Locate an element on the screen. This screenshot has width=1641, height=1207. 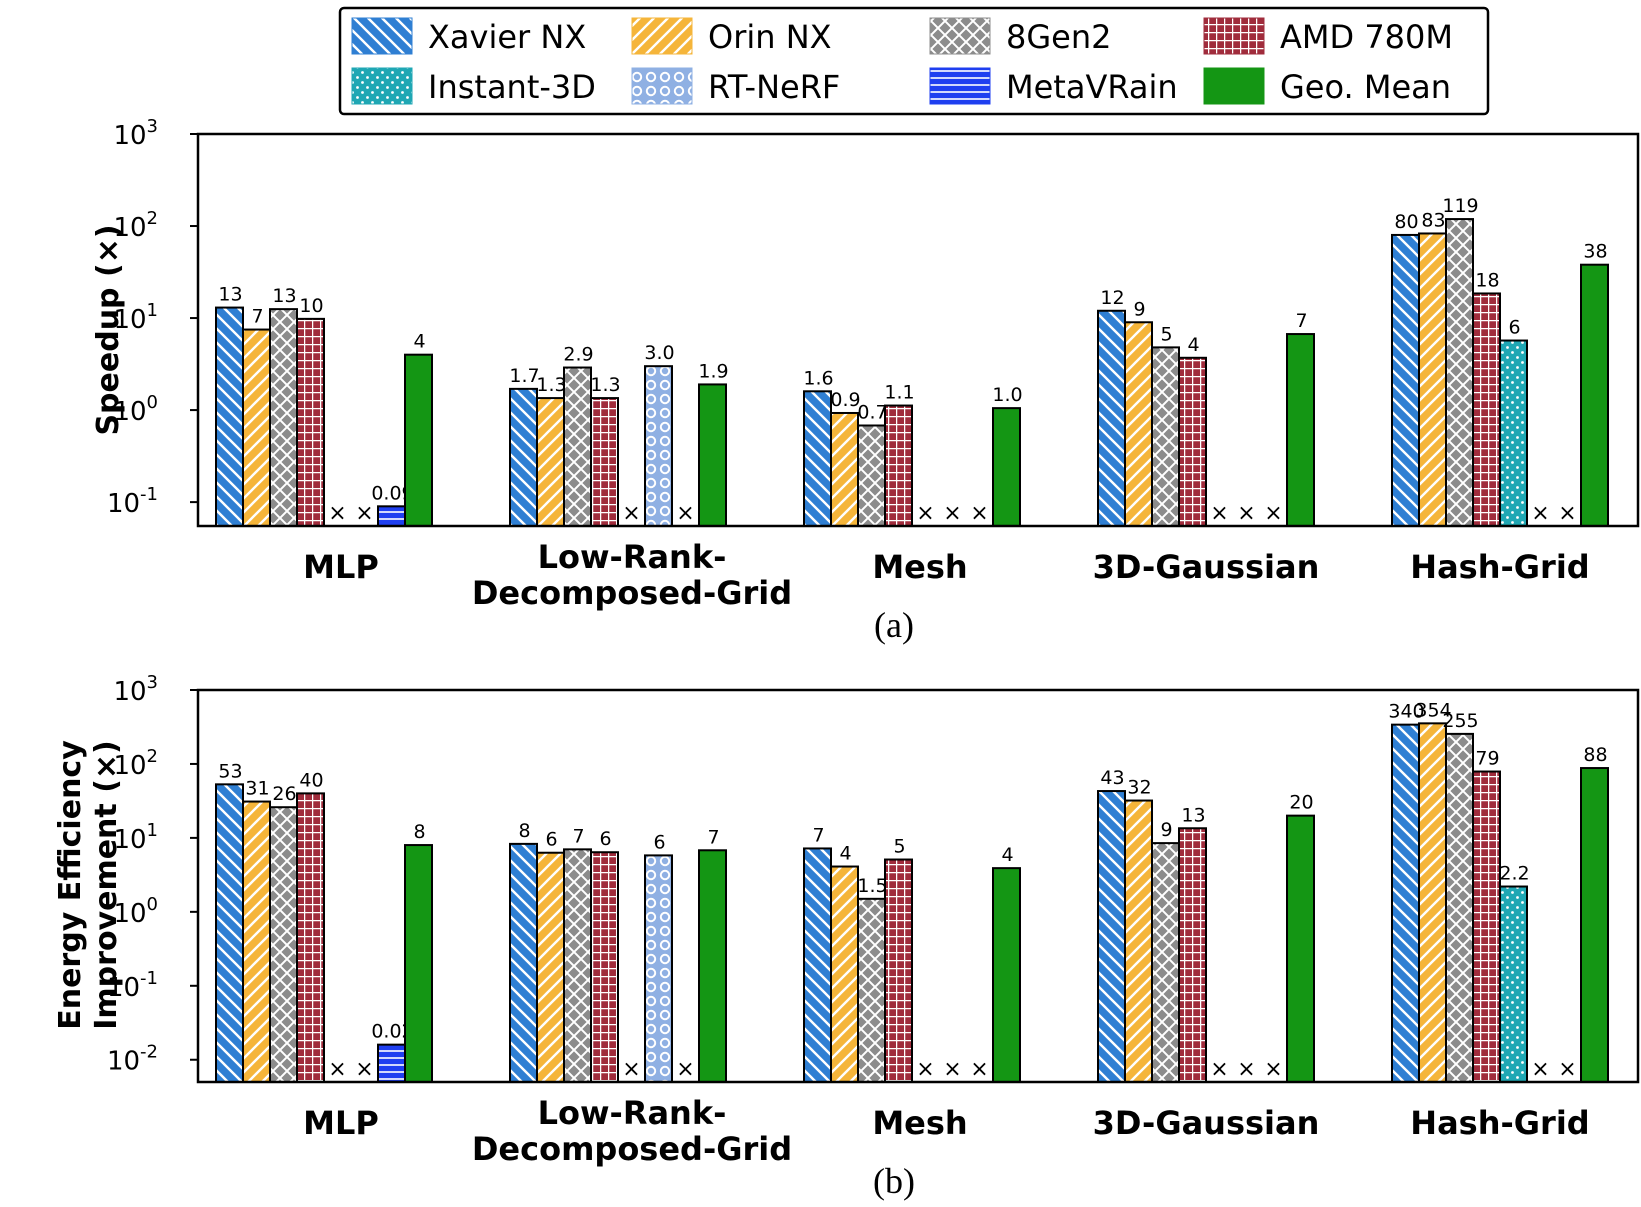
legend-swatch-8gen2 is located at coordinates (960, 36).